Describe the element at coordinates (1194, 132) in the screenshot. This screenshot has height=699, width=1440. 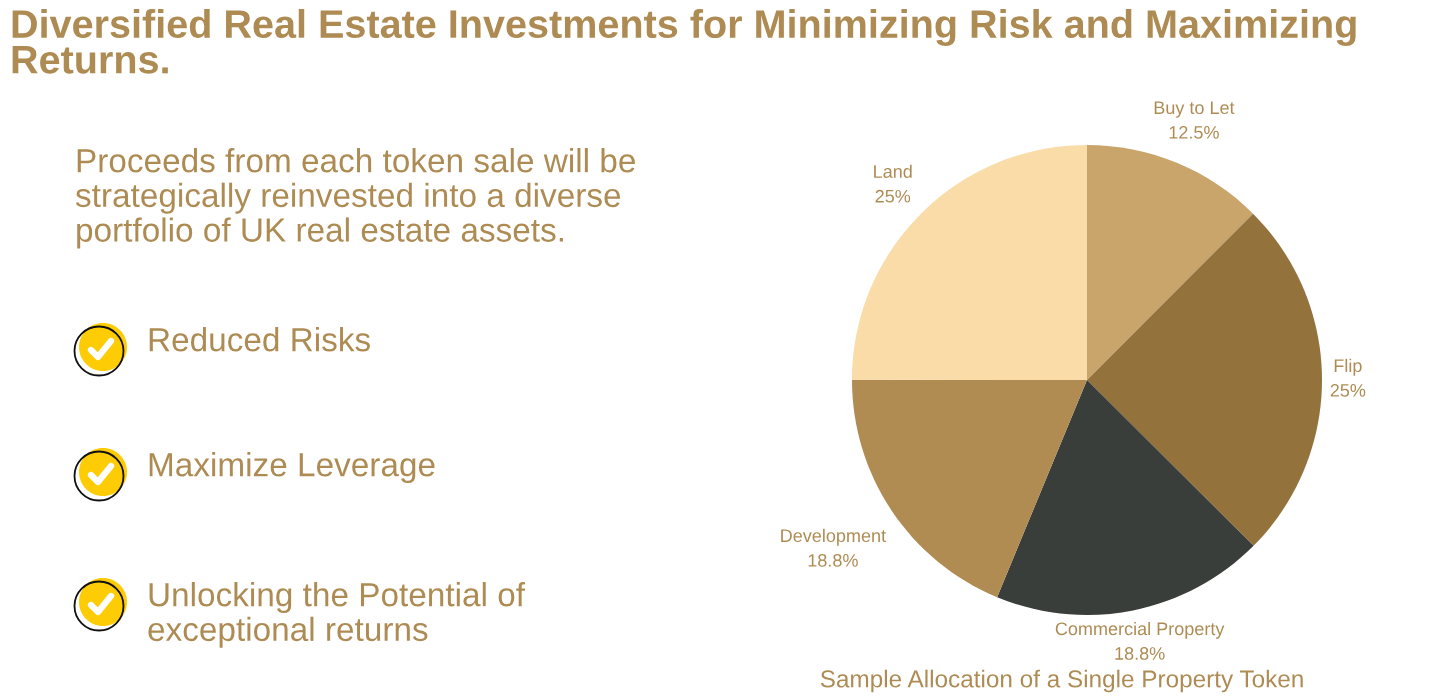
I see `data-label: 12.5%` at that location.